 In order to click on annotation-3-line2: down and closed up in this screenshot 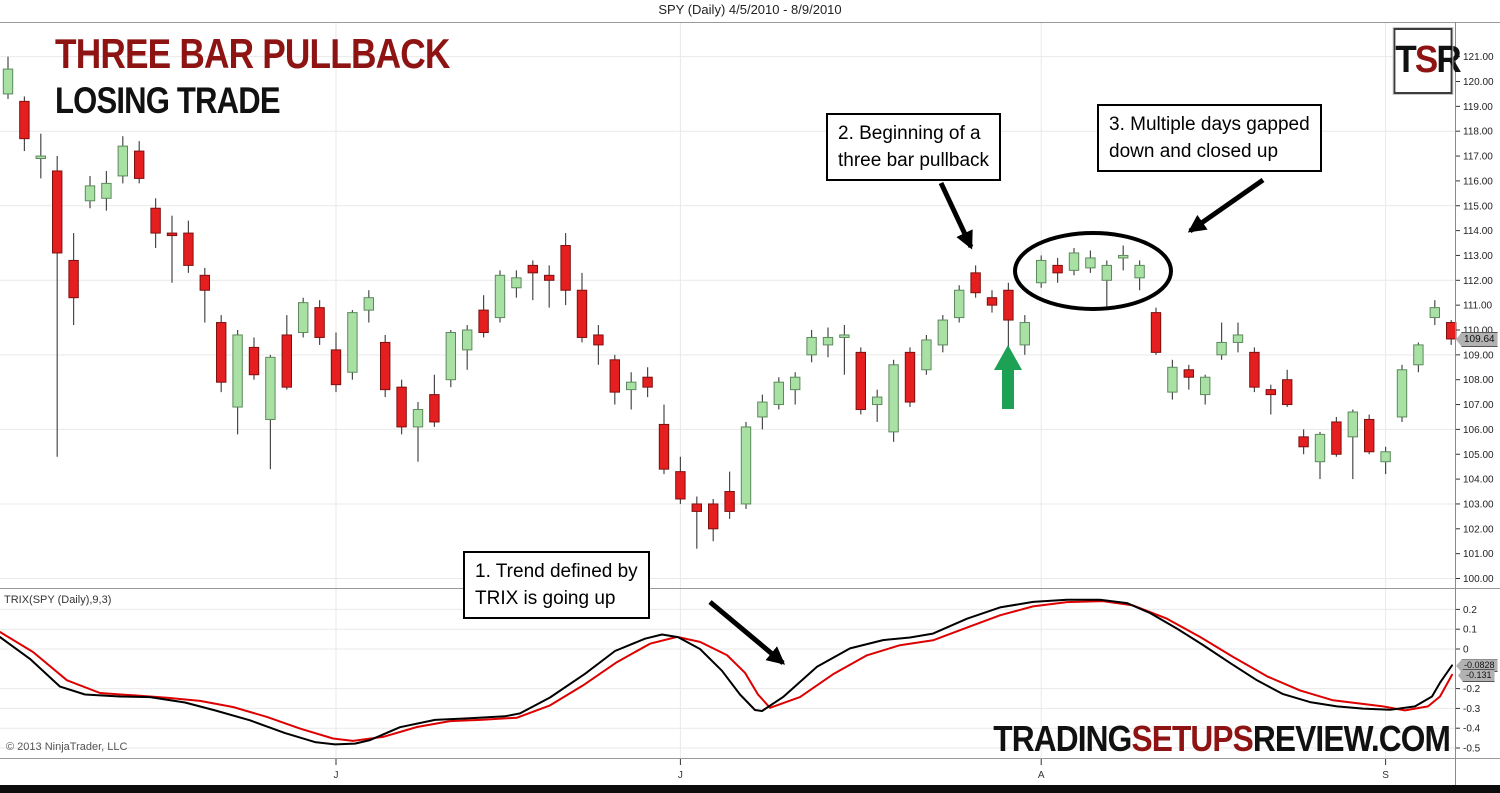, I will do `click(1194, 151)`.